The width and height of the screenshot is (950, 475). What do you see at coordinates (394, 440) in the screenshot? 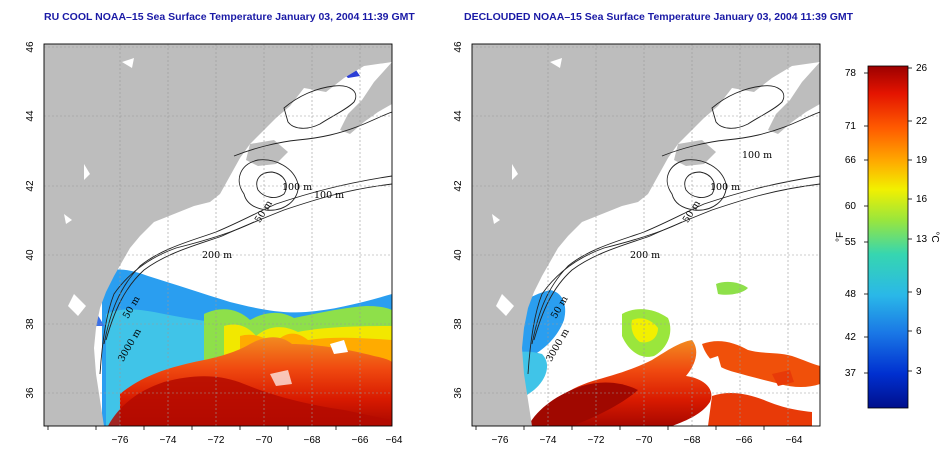
I see `left-lon-tick: −64` at bounding box center [394, 440].